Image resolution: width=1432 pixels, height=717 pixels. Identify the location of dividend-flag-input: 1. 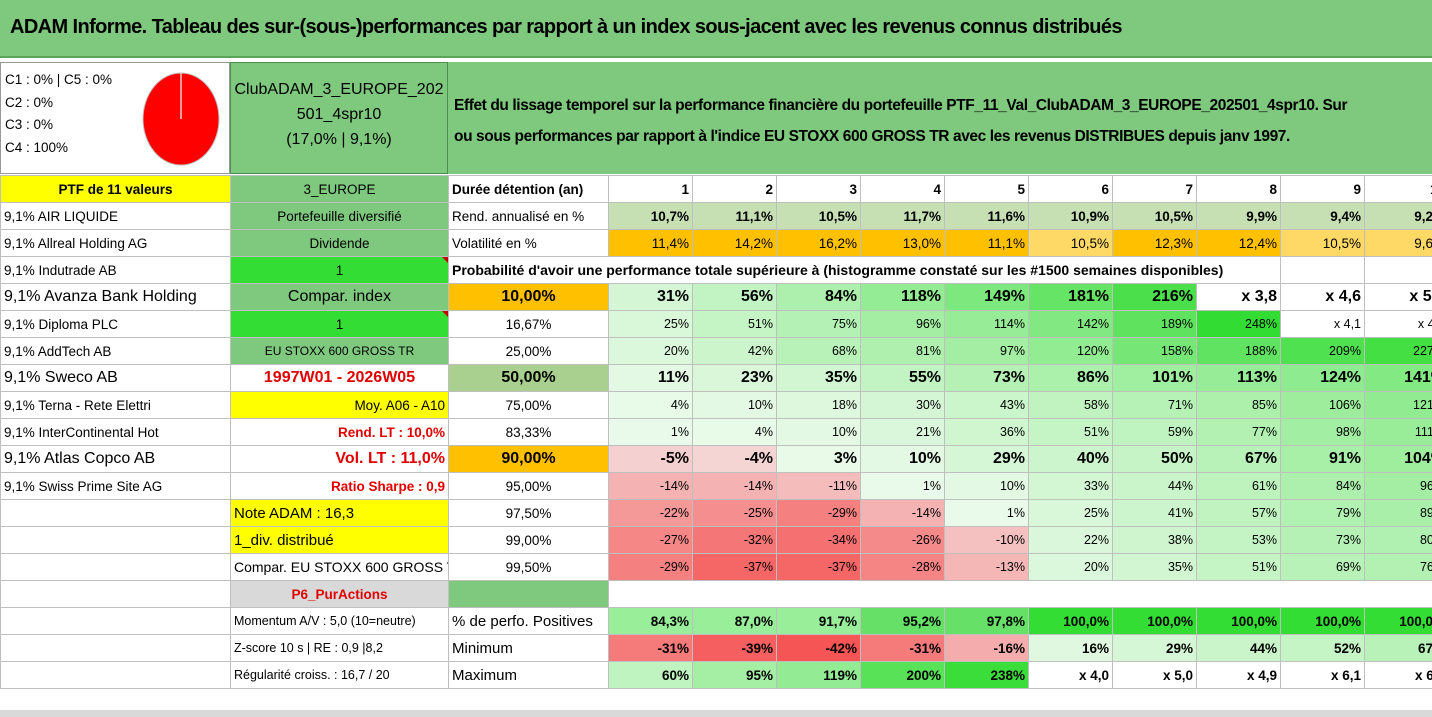
(339, 270).